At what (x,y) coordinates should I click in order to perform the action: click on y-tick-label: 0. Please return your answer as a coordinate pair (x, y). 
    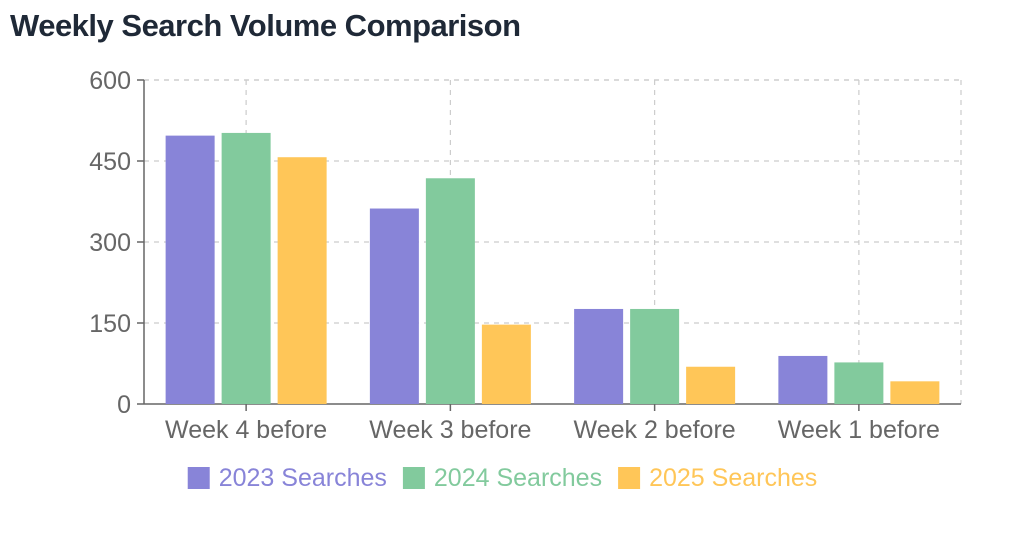
    Looking at the image, I should click on (124, 405).